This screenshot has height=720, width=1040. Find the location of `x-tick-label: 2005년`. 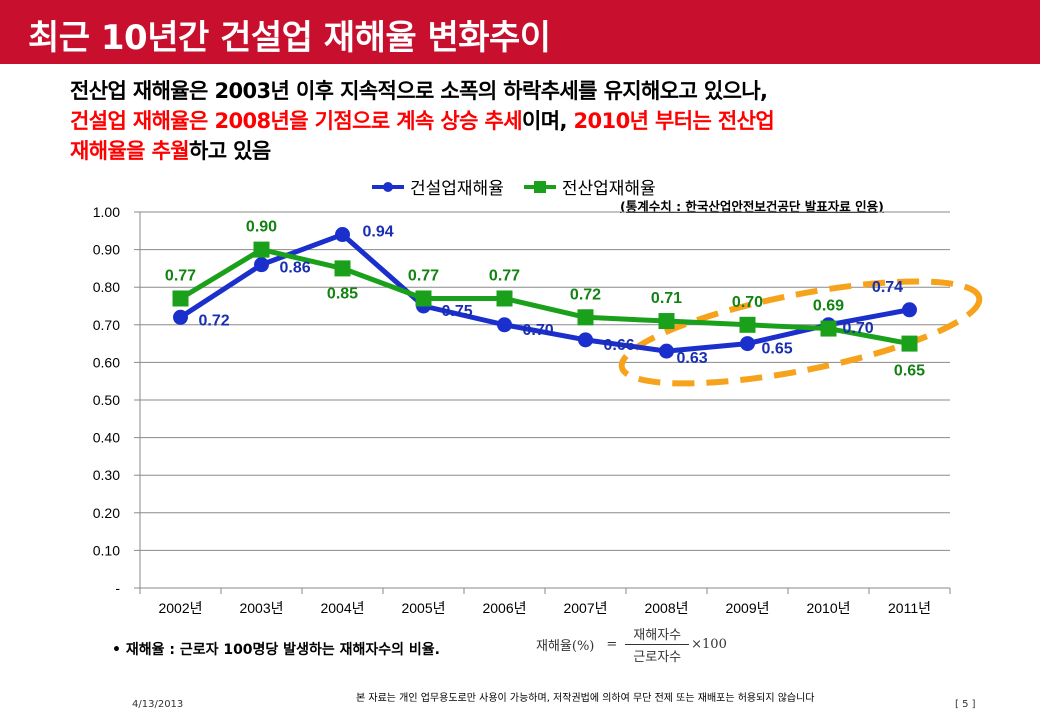

x-tick-label: 2005년 is located at coordinates (423, 608).